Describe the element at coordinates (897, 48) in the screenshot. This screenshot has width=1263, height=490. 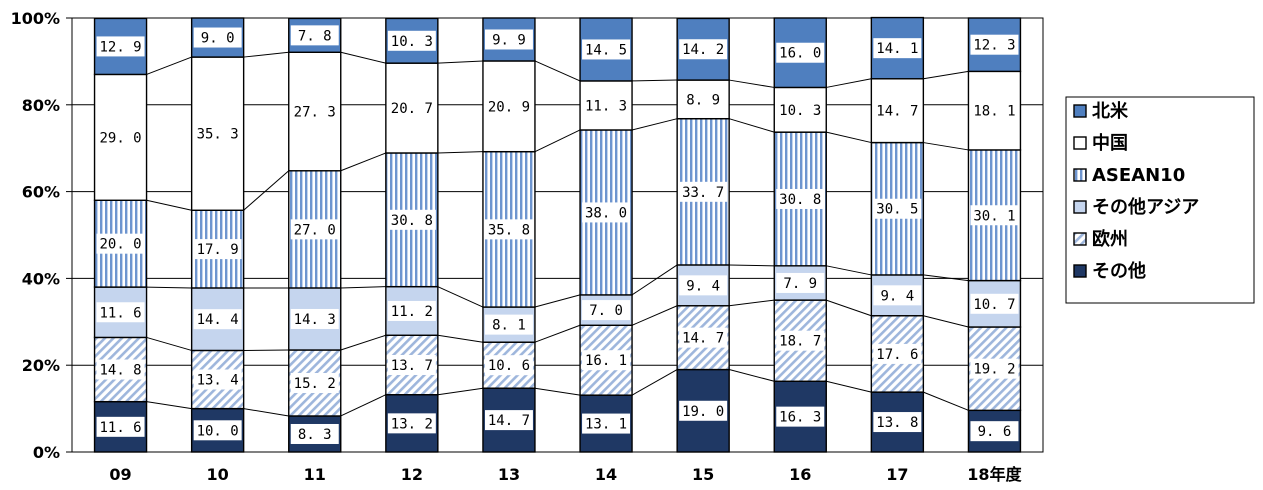
I see `data-label: 14. 1` at that location.